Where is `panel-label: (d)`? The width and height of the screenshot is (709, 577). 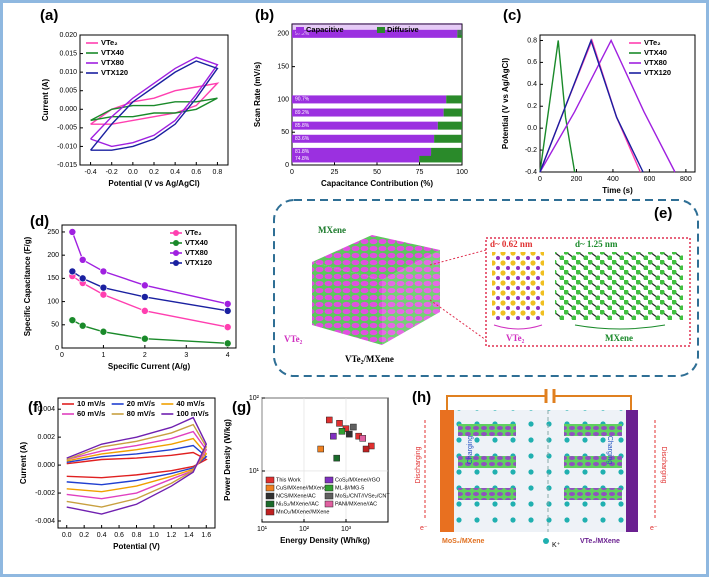 panel-label: (d) is located at coordinates (39, 221).